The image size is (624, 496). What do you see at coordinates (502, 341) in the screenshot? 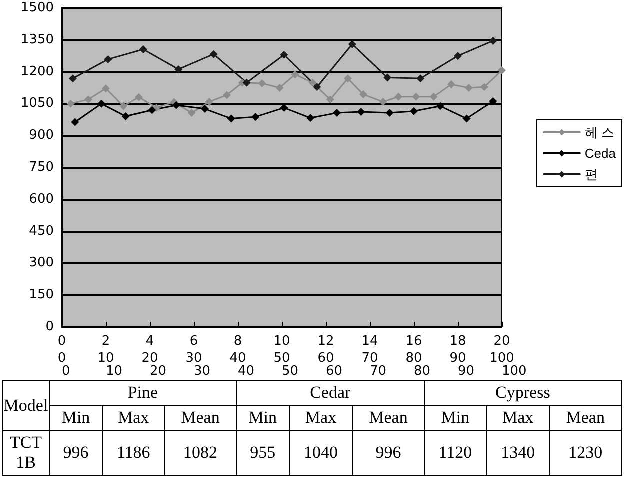
I see `x-tick-label: 20` at bounding box center [502, 341].